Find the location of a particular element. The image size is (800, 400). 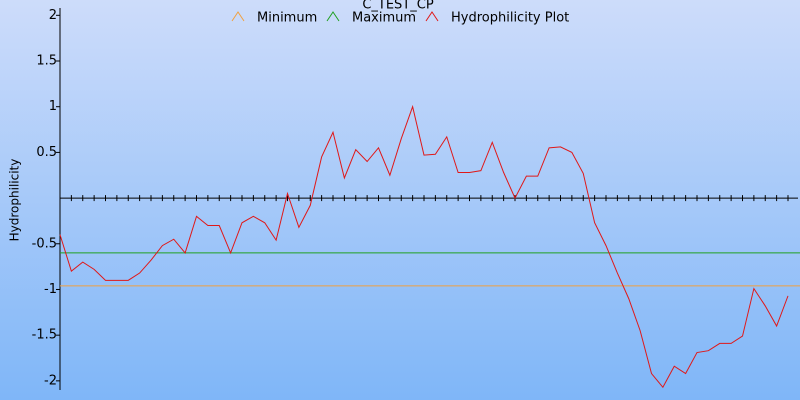

legend-label: Minimum is located at coordinates (287, 18).